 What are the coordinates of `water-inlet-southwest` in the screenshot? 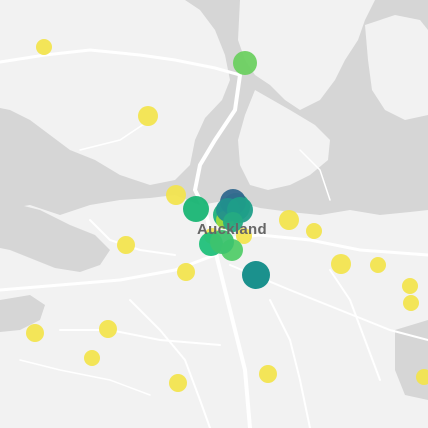 It's located at (22, 313).